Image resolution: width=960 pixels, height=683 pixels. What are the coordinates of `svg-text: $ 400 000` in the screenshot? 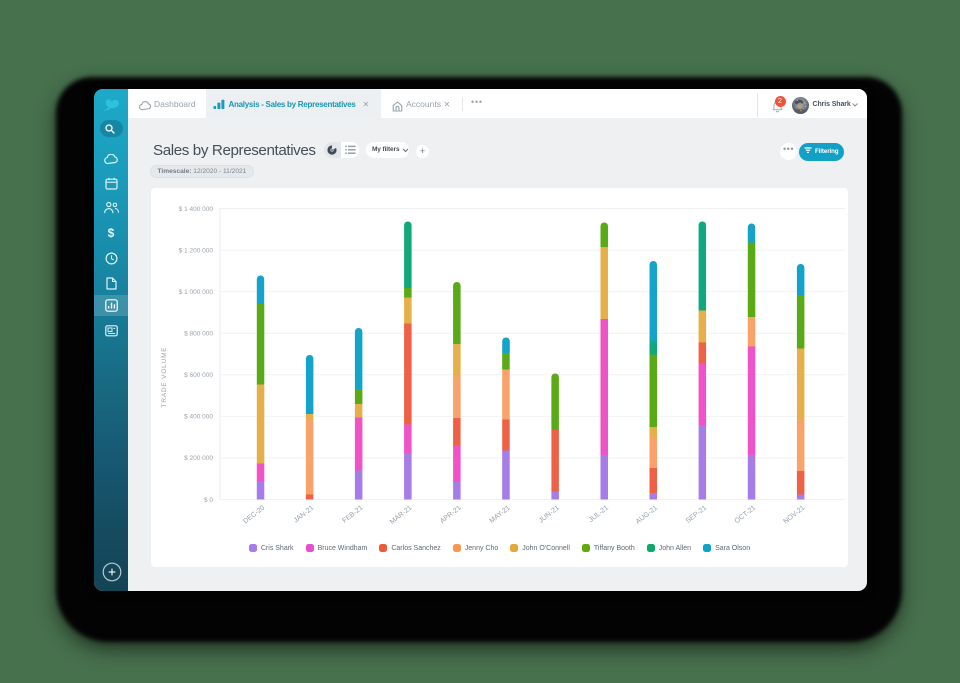 It's located at (198, 417).